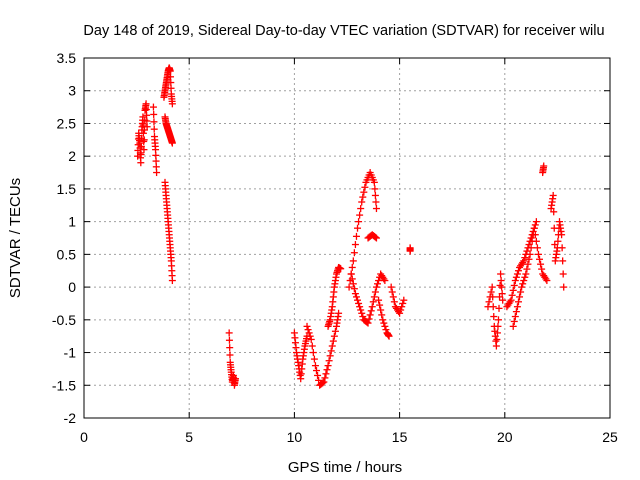 The image size is (640, 480). I want to click on y-tick-label: 1, so click(72, 222).